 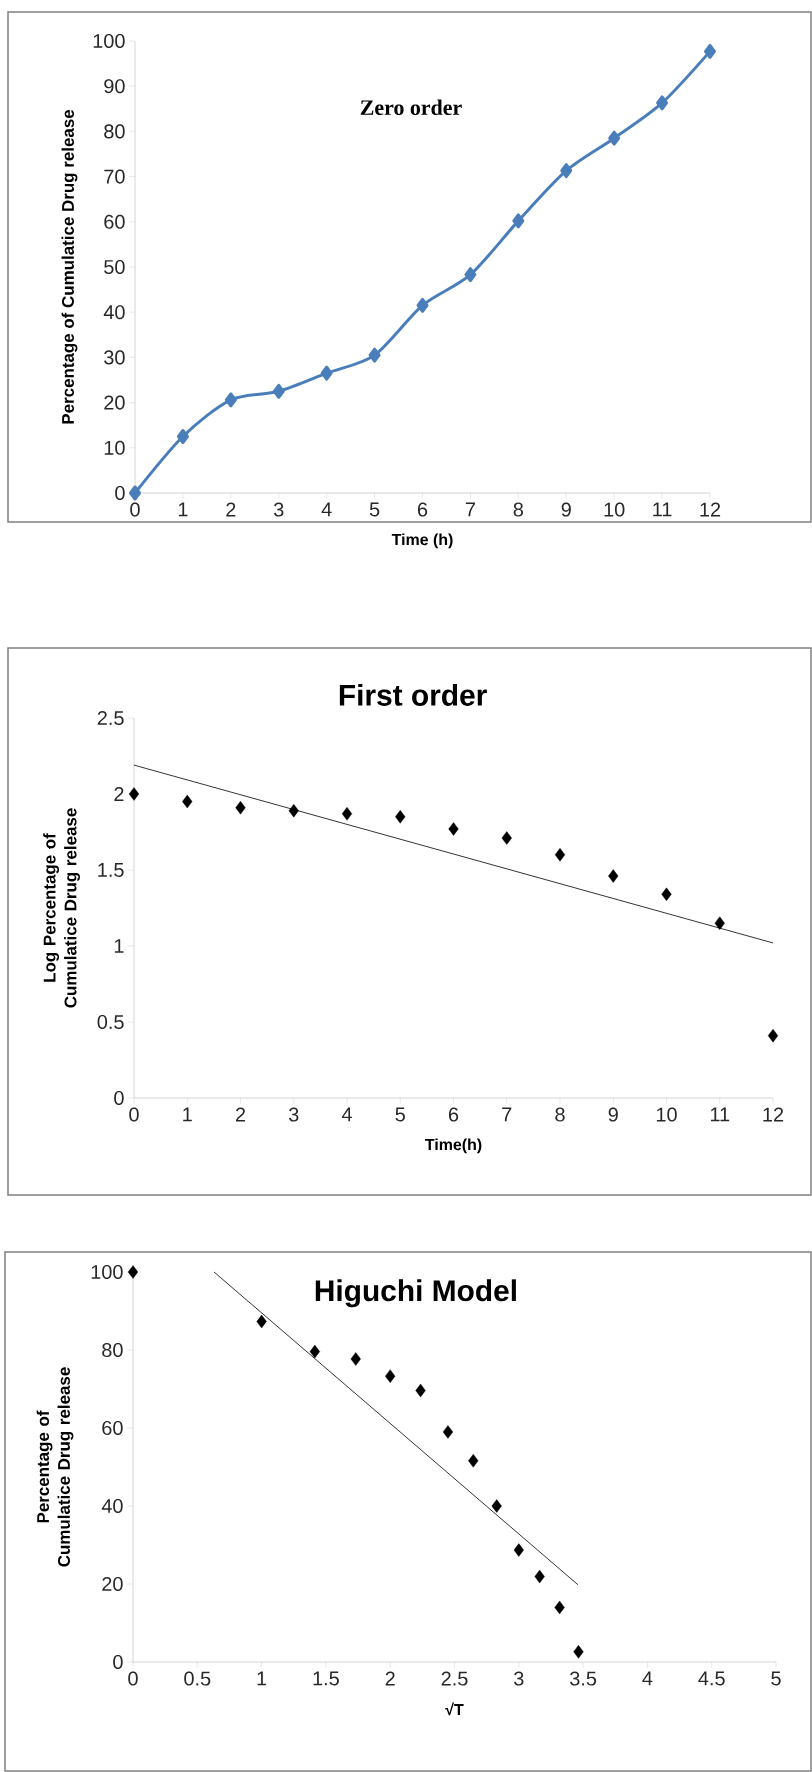 What do you see at coordinates (411, 107) in the screenshot?
I see `text: Zero order` at bounding box center [411, 107].